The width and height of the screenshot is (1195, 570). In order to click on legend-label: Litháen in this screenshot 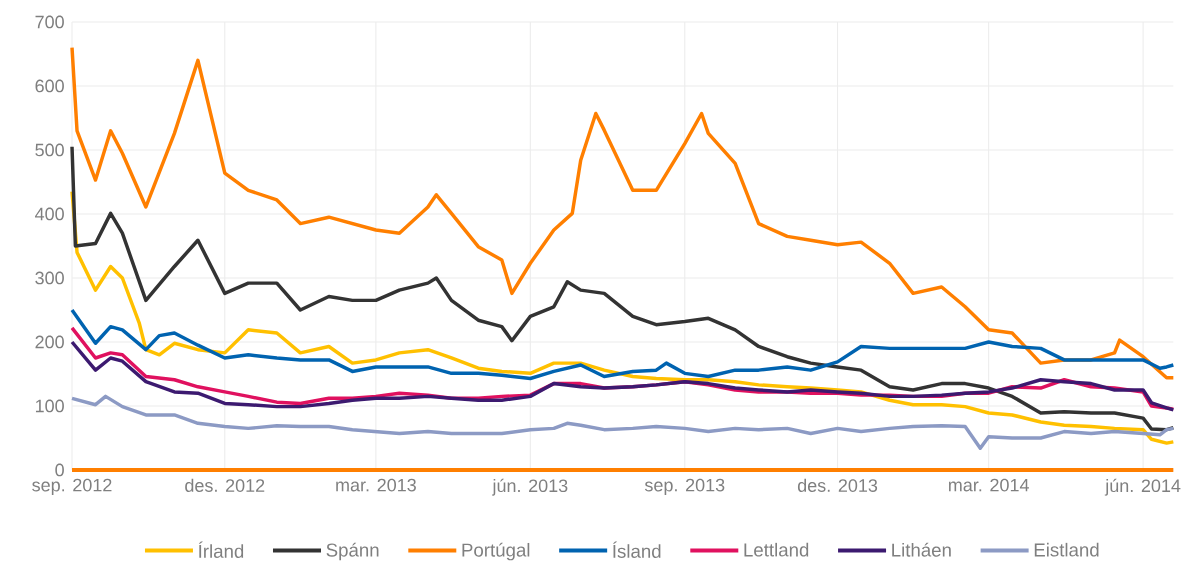, I will do `click(921, 549)`.